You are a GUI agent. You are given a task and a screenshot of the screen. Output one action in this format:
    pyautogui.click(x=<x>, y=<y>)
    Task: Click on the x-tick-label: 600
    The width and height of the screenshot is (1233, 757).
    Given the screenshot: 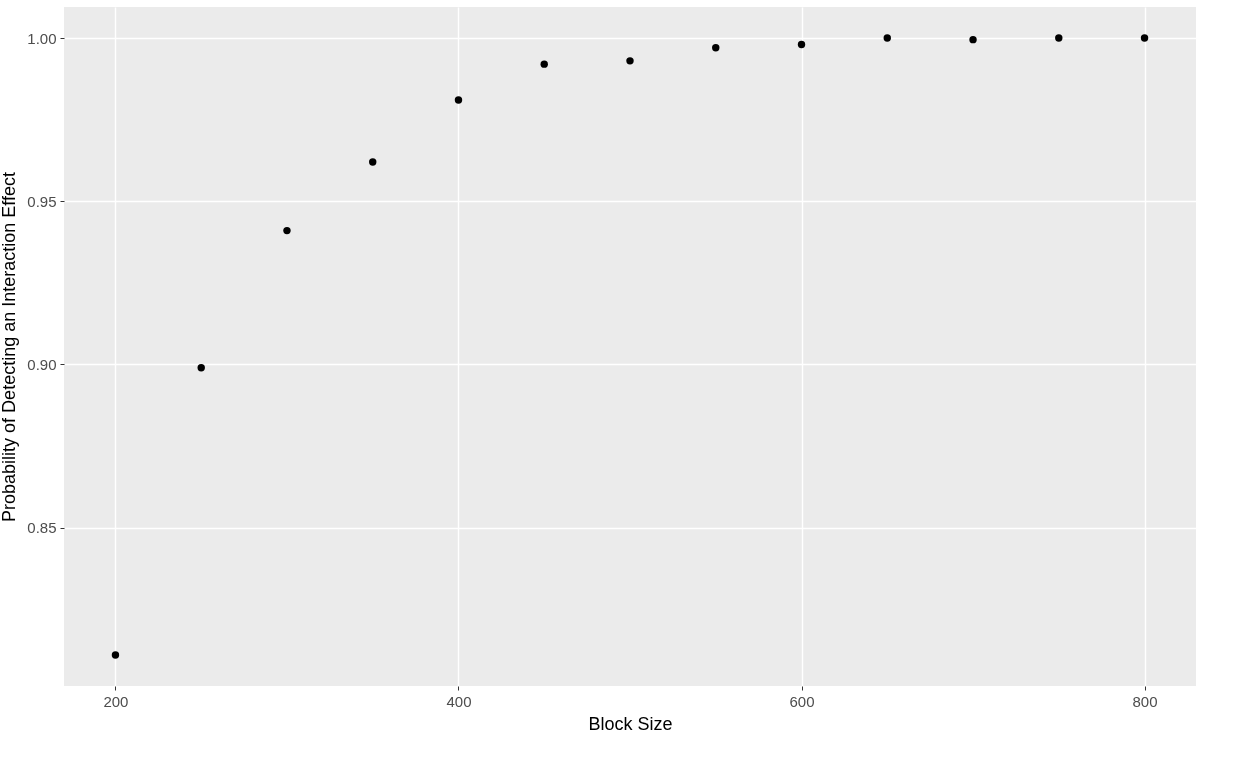 What is the action you would take?
    pyautogui.click(x=802, y=701)
    